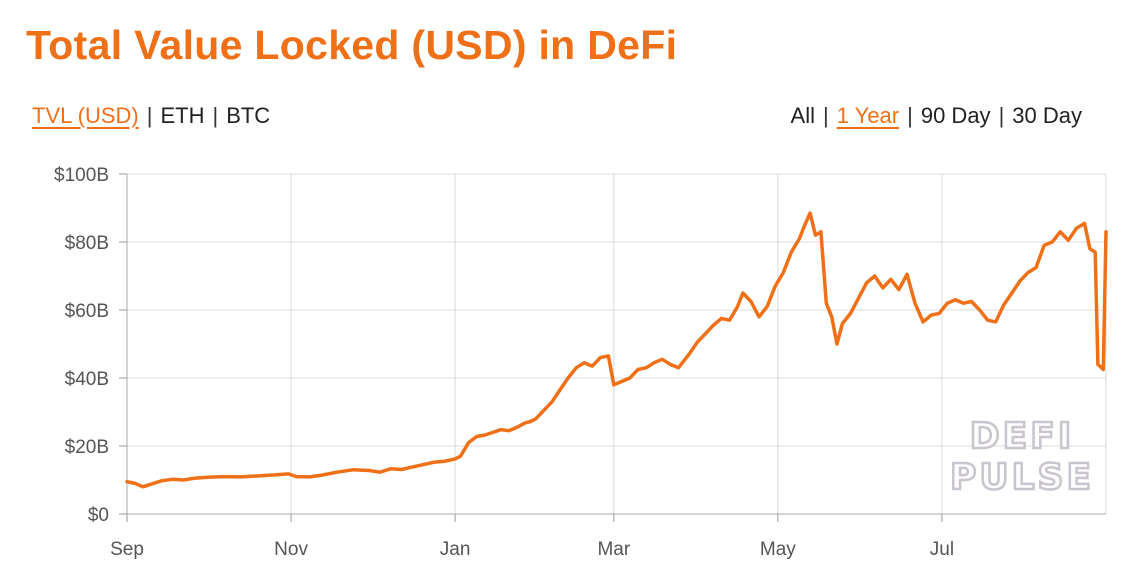 This screenshot has width=1140, height=576. What do you see at coordinates (91, 345) in the screenshot?
I see `y-axis: $0 $20B $40B $60B $80B $100B` at bounding box center [91, 345].